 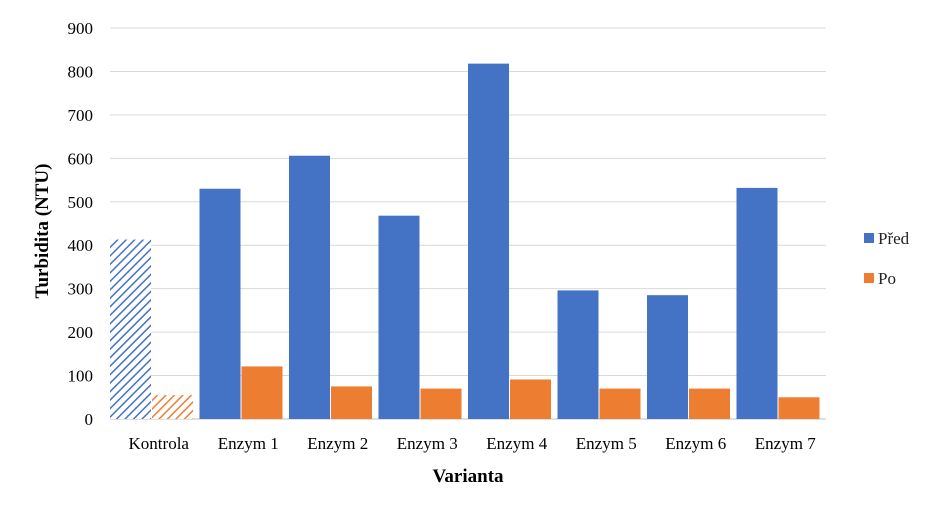 I want to click on x-tick-label: Enzym 1, so click(x=248, y=443).